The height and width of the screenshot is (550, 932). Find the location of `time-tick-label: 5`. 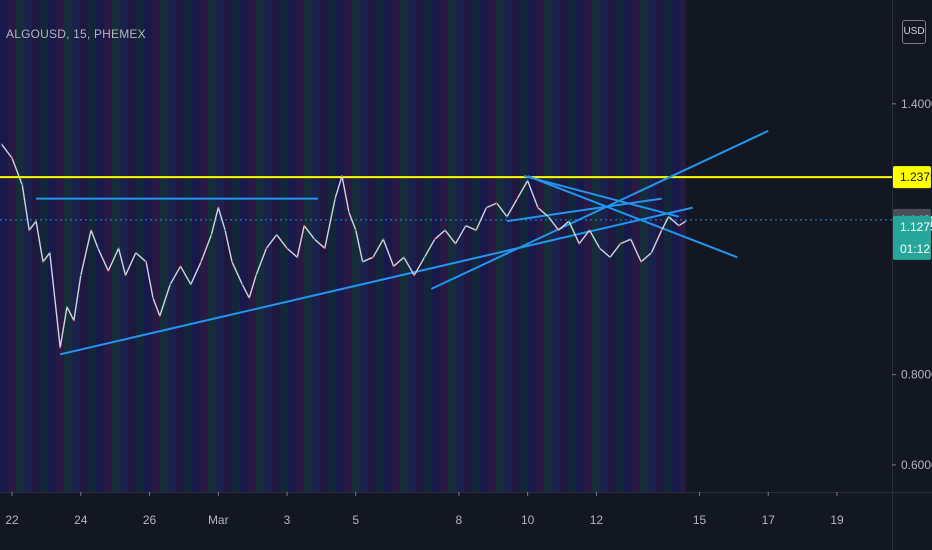

time-tick-label: 5 is located at coordinates (355, 520).